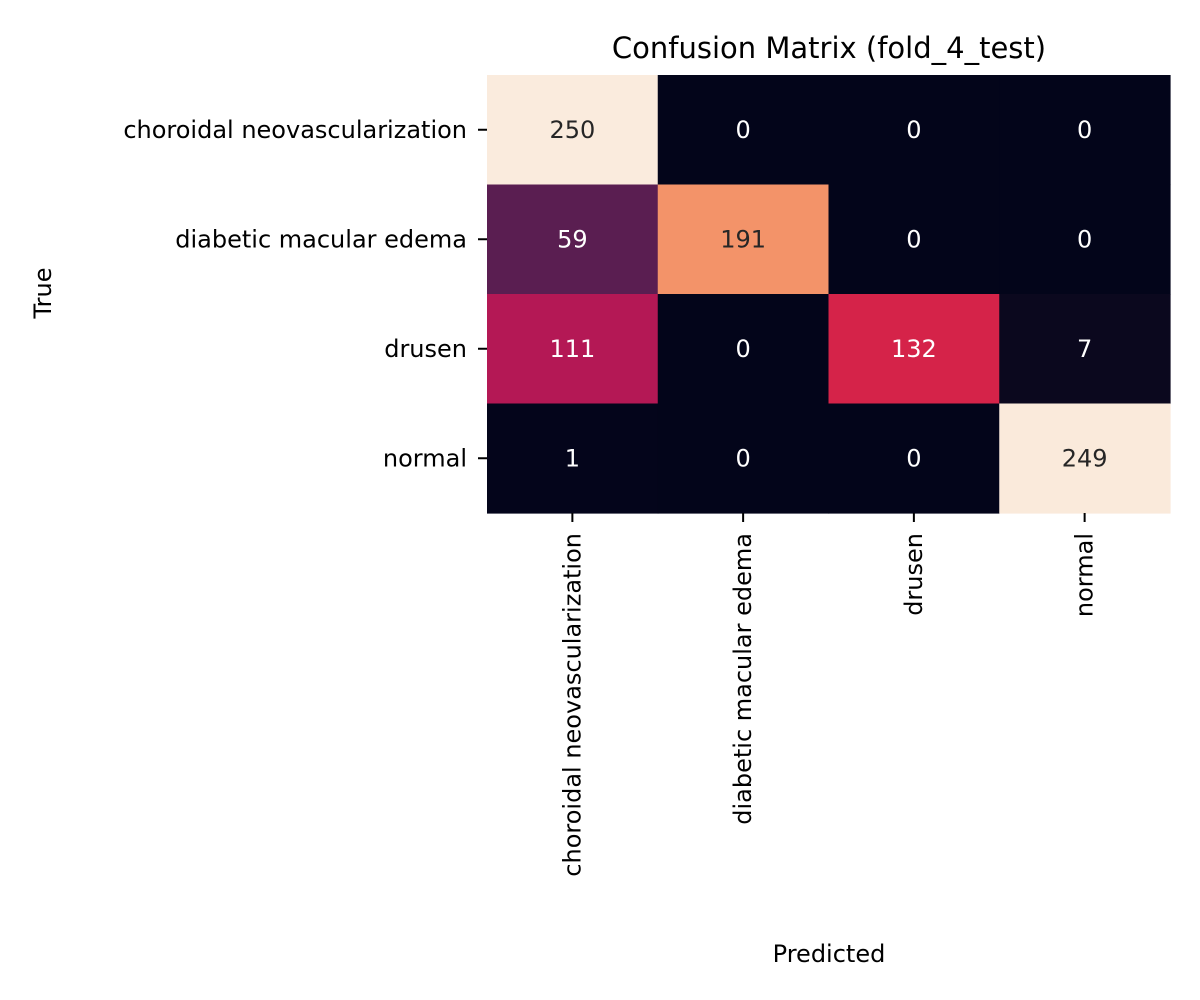 The image size is (1200, 1000). I want to click on chart-title: Confusion Matrix (fold_4_test), so click(829, 48).